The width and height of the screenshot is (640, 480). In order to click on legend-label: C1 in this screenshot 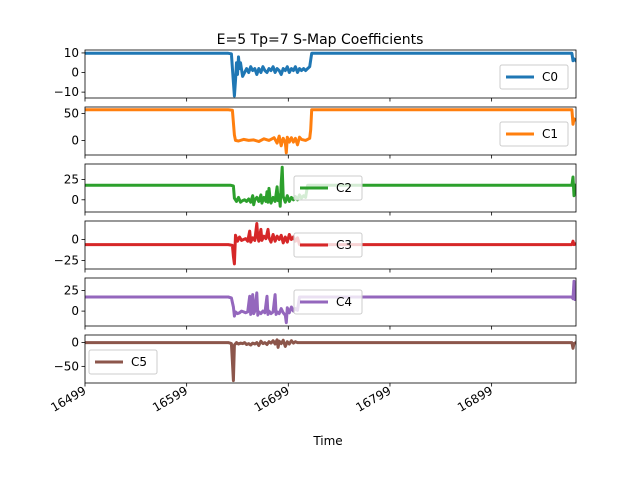, I will do `click(550, 134)`.